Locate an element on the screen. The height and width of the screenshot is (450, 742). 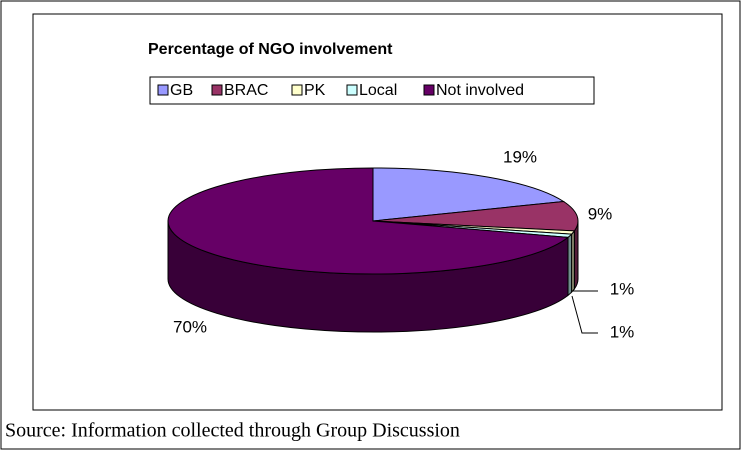
data-label: 9% is located at coordinates (600, 213).